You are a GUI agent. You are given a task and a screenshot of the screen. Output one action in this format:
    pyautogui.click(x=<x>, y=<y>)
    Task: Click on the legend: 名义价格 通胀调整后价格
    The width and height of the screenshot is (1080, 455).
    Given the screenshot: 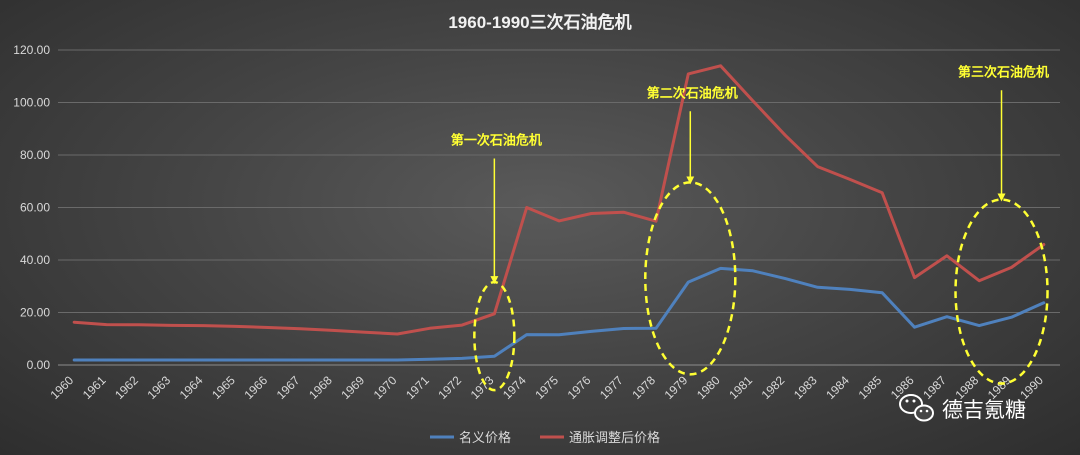 What is the action you would take?
    pyautogui.click(x=545, y=437)
    